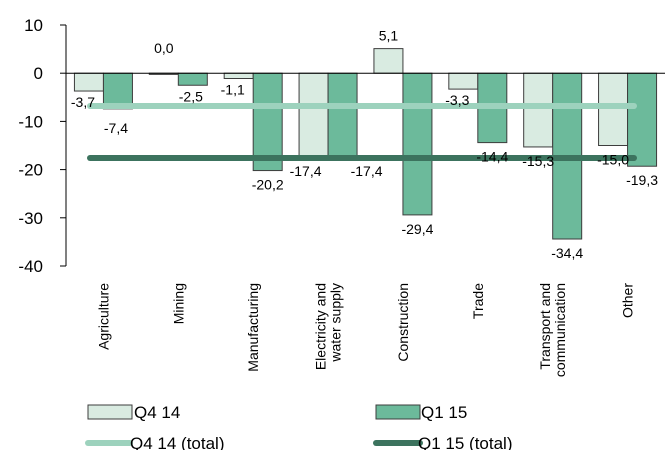 This screenshot has width=665, height=450. I want to click on category-label: Manufacturing, so click(253, 327).